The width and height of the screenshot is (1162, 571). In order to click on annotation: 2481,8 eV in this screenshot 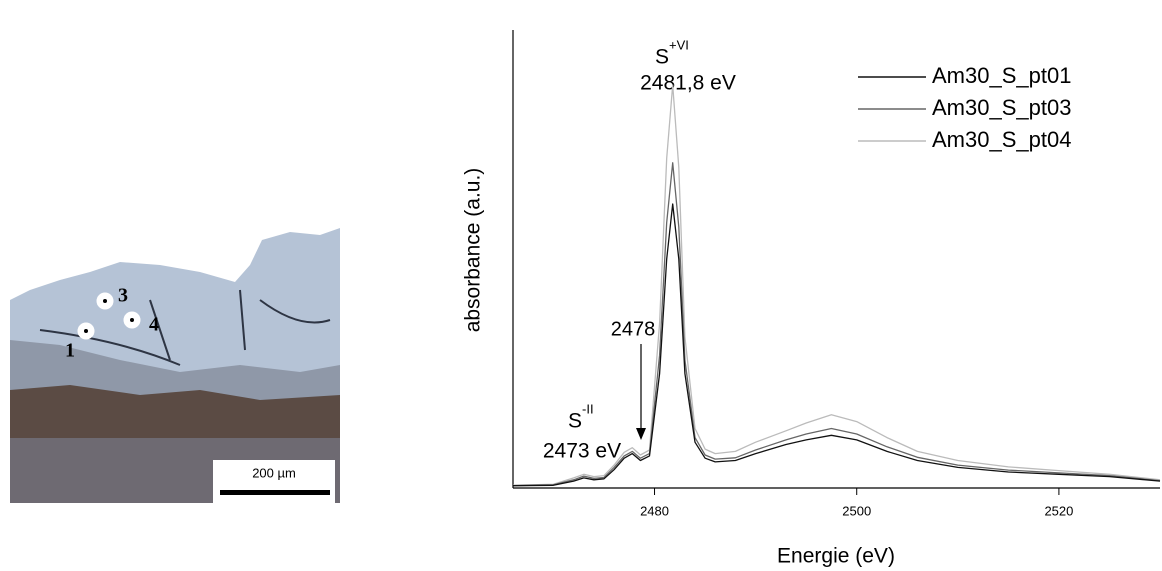, I will do `click(688, 83)`.